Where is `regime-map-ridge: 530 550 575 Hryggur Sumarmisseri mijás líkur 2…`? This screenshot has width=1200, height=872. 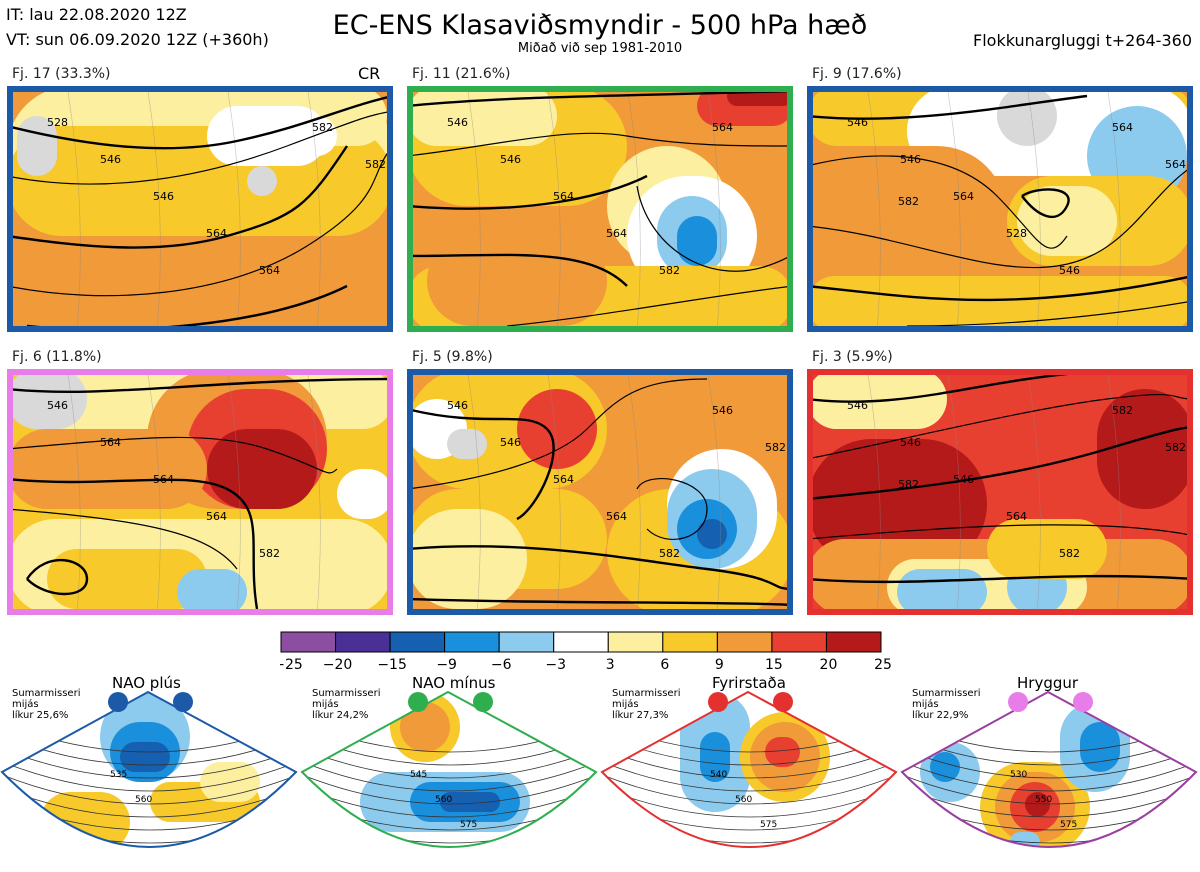
regime-map-ridge: 530 550 575 Hryggur Sumarmisseri mijás líkur 2… is located at coordinates (1050, 772).